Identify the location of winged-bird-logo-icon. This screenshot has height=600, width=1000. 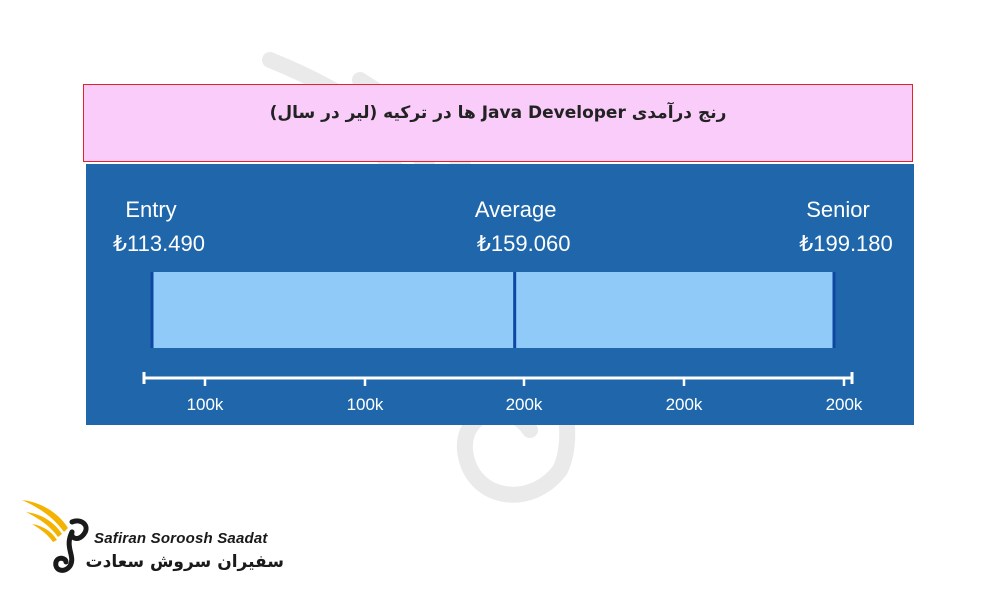
(55, 536).